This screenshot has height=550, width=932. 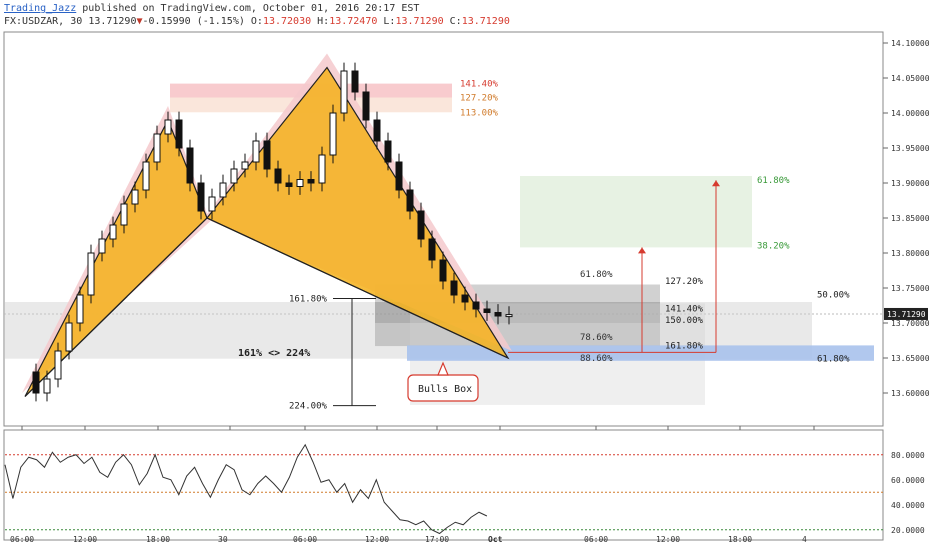 What do you see at coordinates (833, 295) in the screenshot?
I see `label-50: 50.00%` at bounding box center [833, 295].